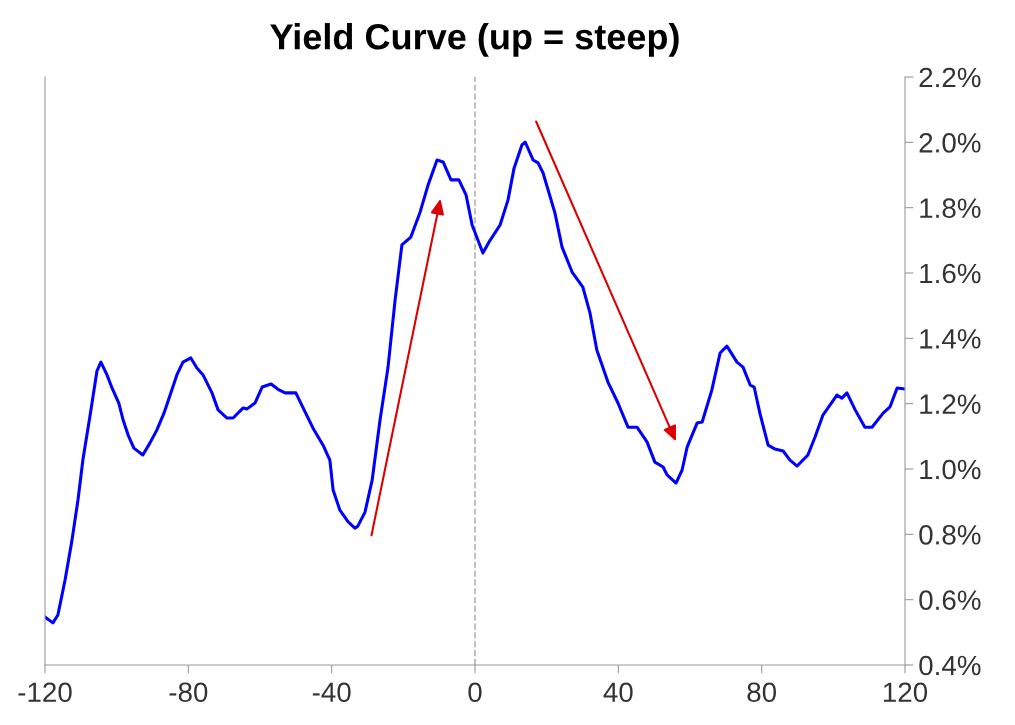 This screenshot has height=725, width=1015. I want to click on y-tick-label: 1.2%, so click(950, 404).